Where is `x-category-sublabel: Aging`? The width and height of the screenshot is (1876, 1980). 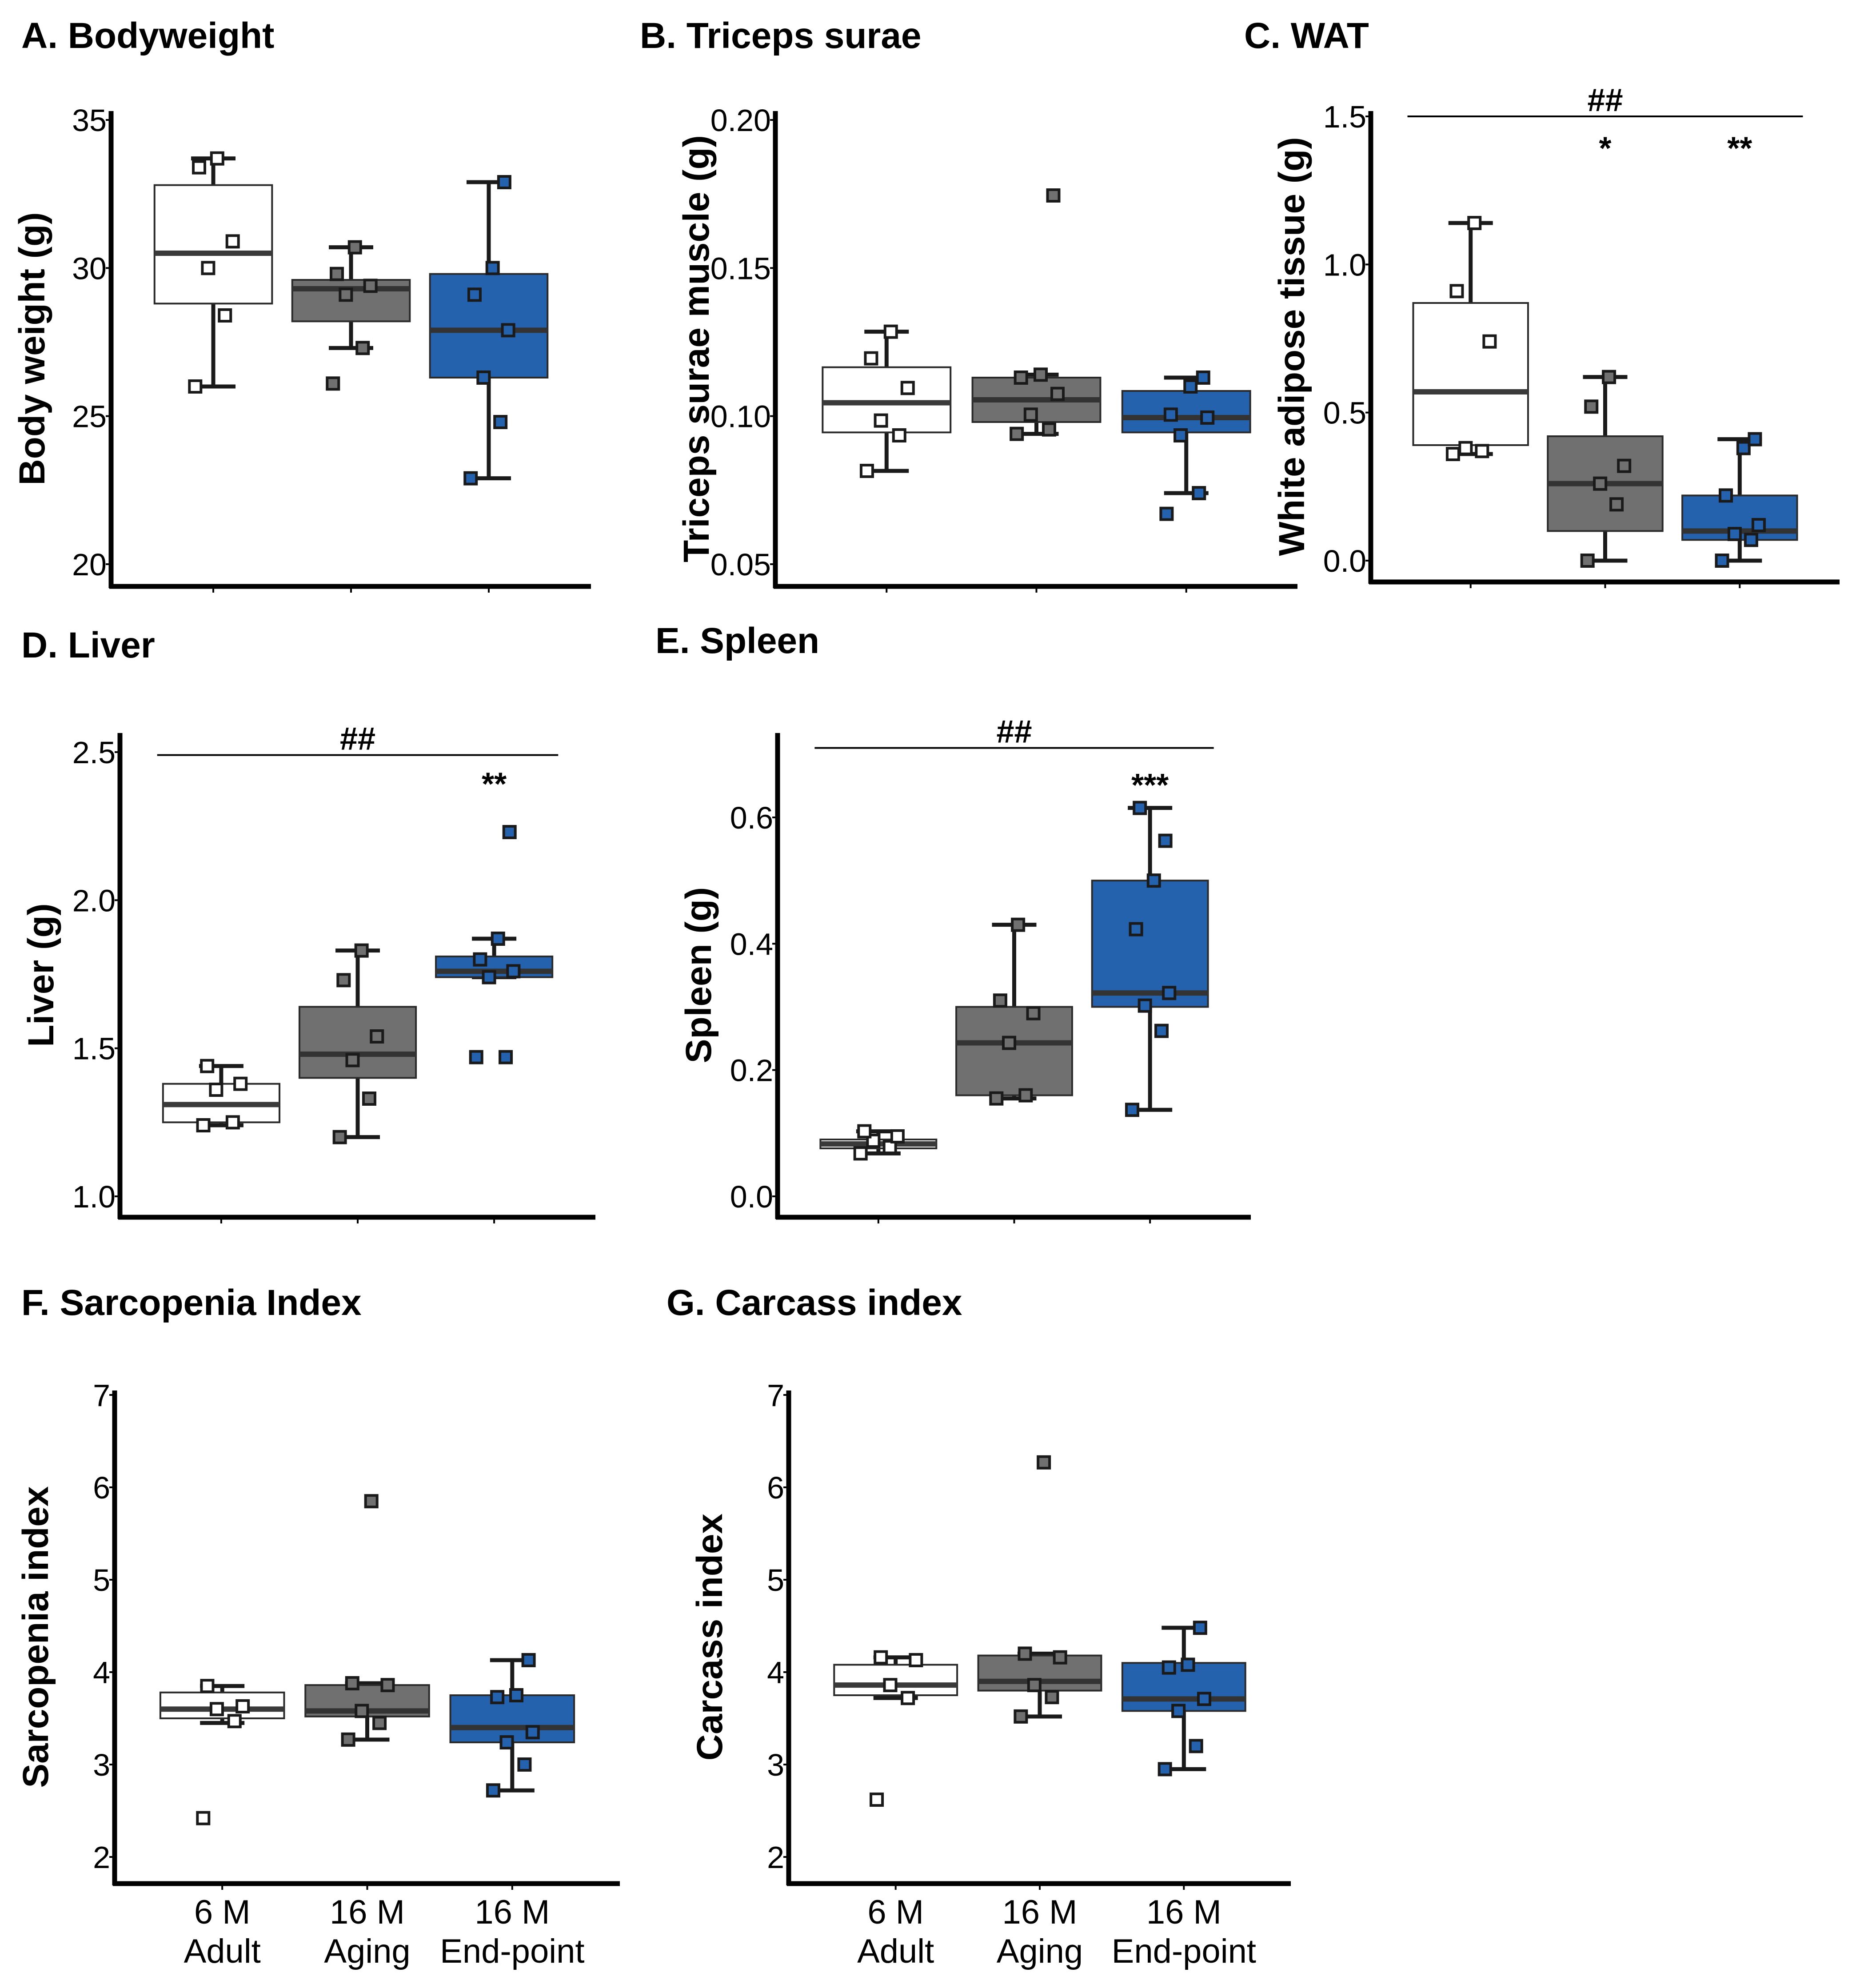
x-category-sublabel: Aging is located at coordinates (367, 1951).